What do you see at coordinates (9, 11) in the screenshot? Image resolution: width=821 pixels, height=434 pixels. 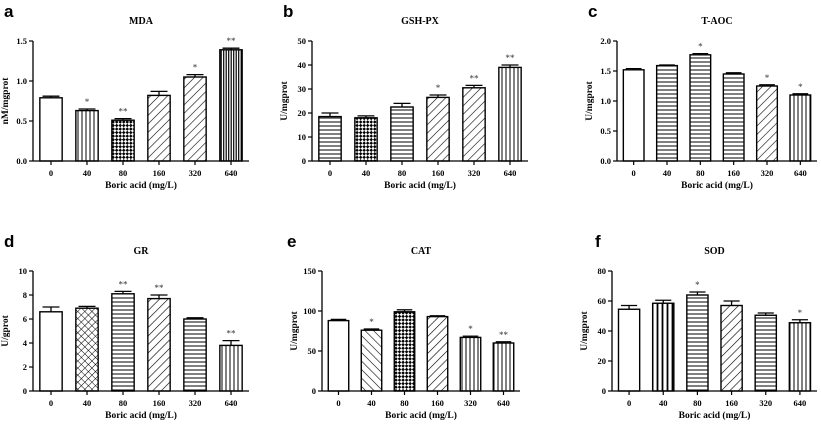 I see `panel-letter: a` at bounding box center [9, 11].